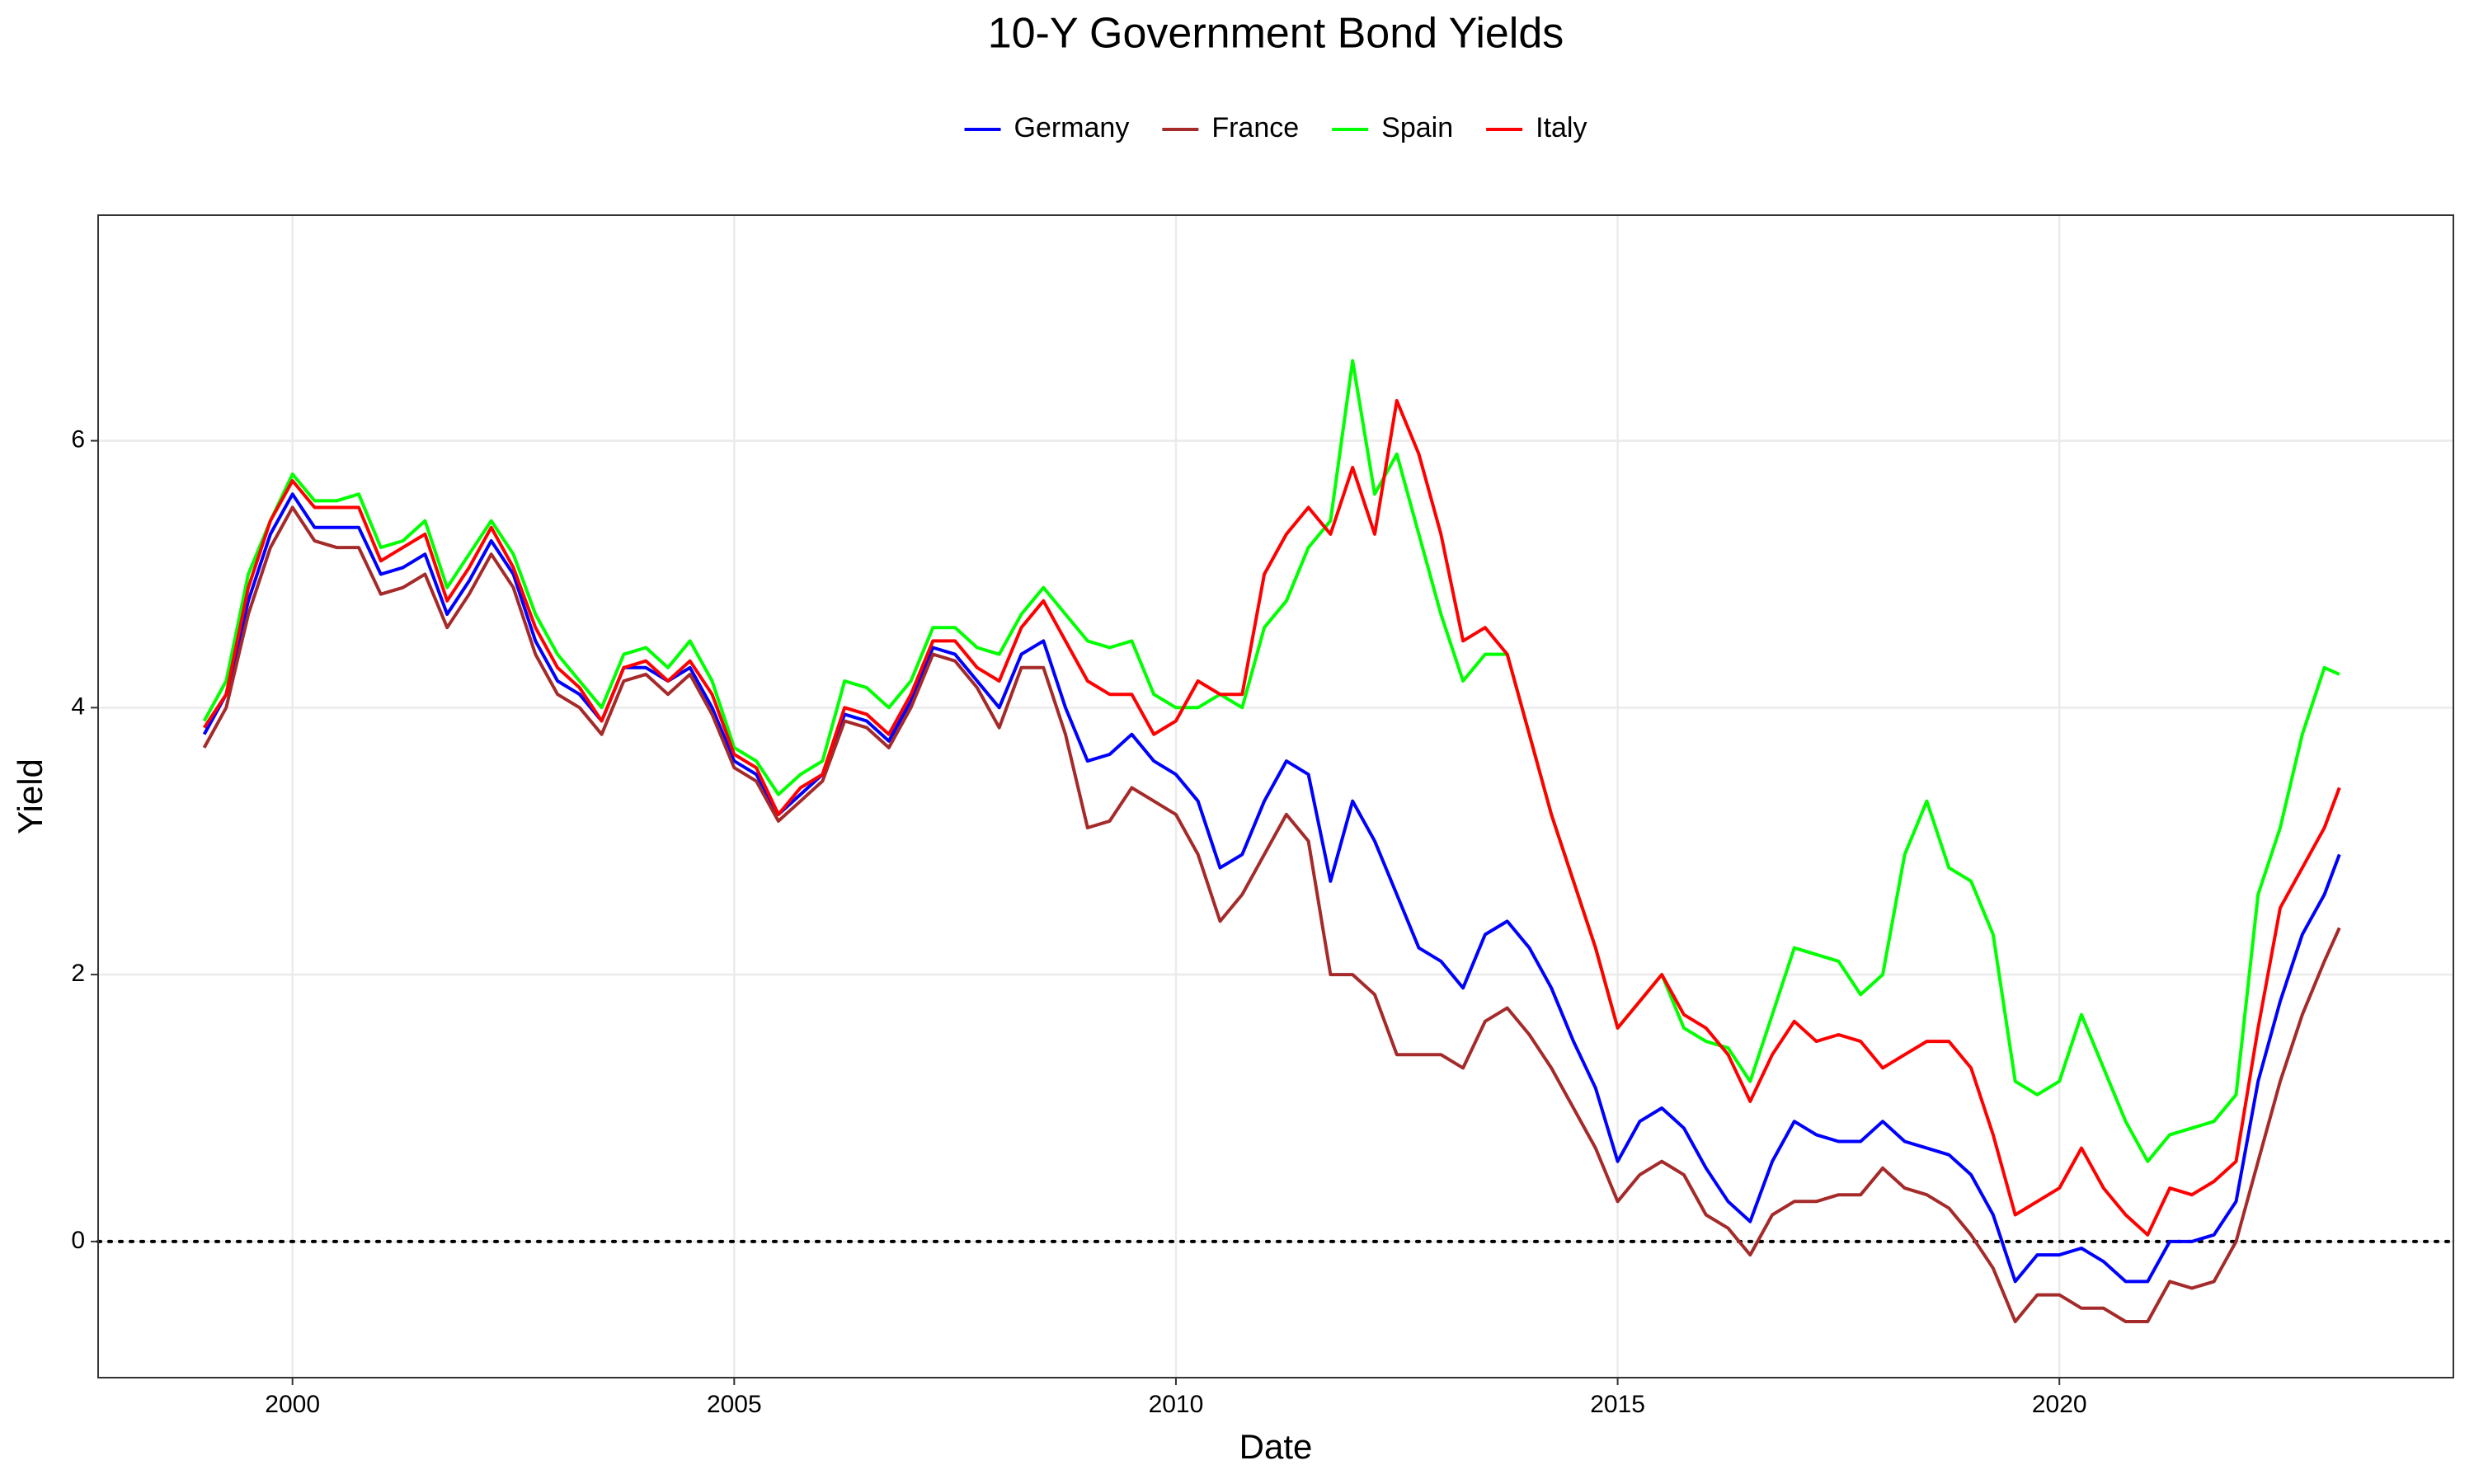  I want to click on x-axis-label: Date, so click(1276, 1446).